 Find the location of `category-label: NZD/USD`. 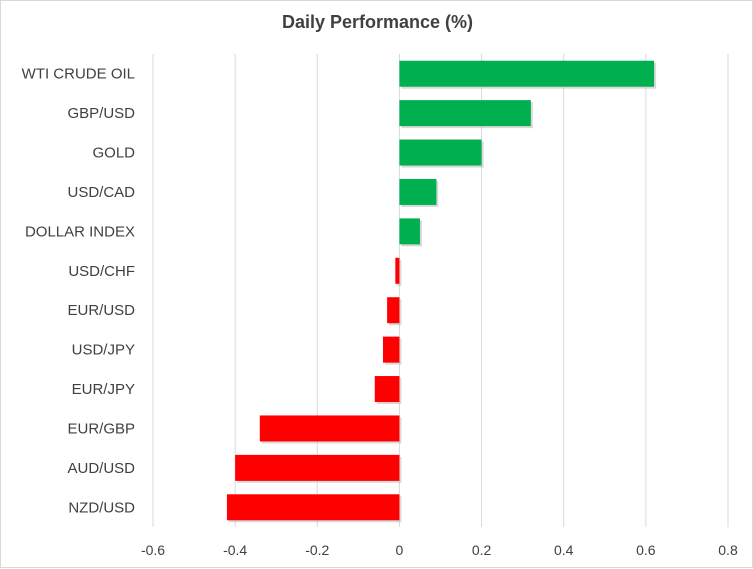

category-label: NZD/USD is located at coordinates (101, 507).